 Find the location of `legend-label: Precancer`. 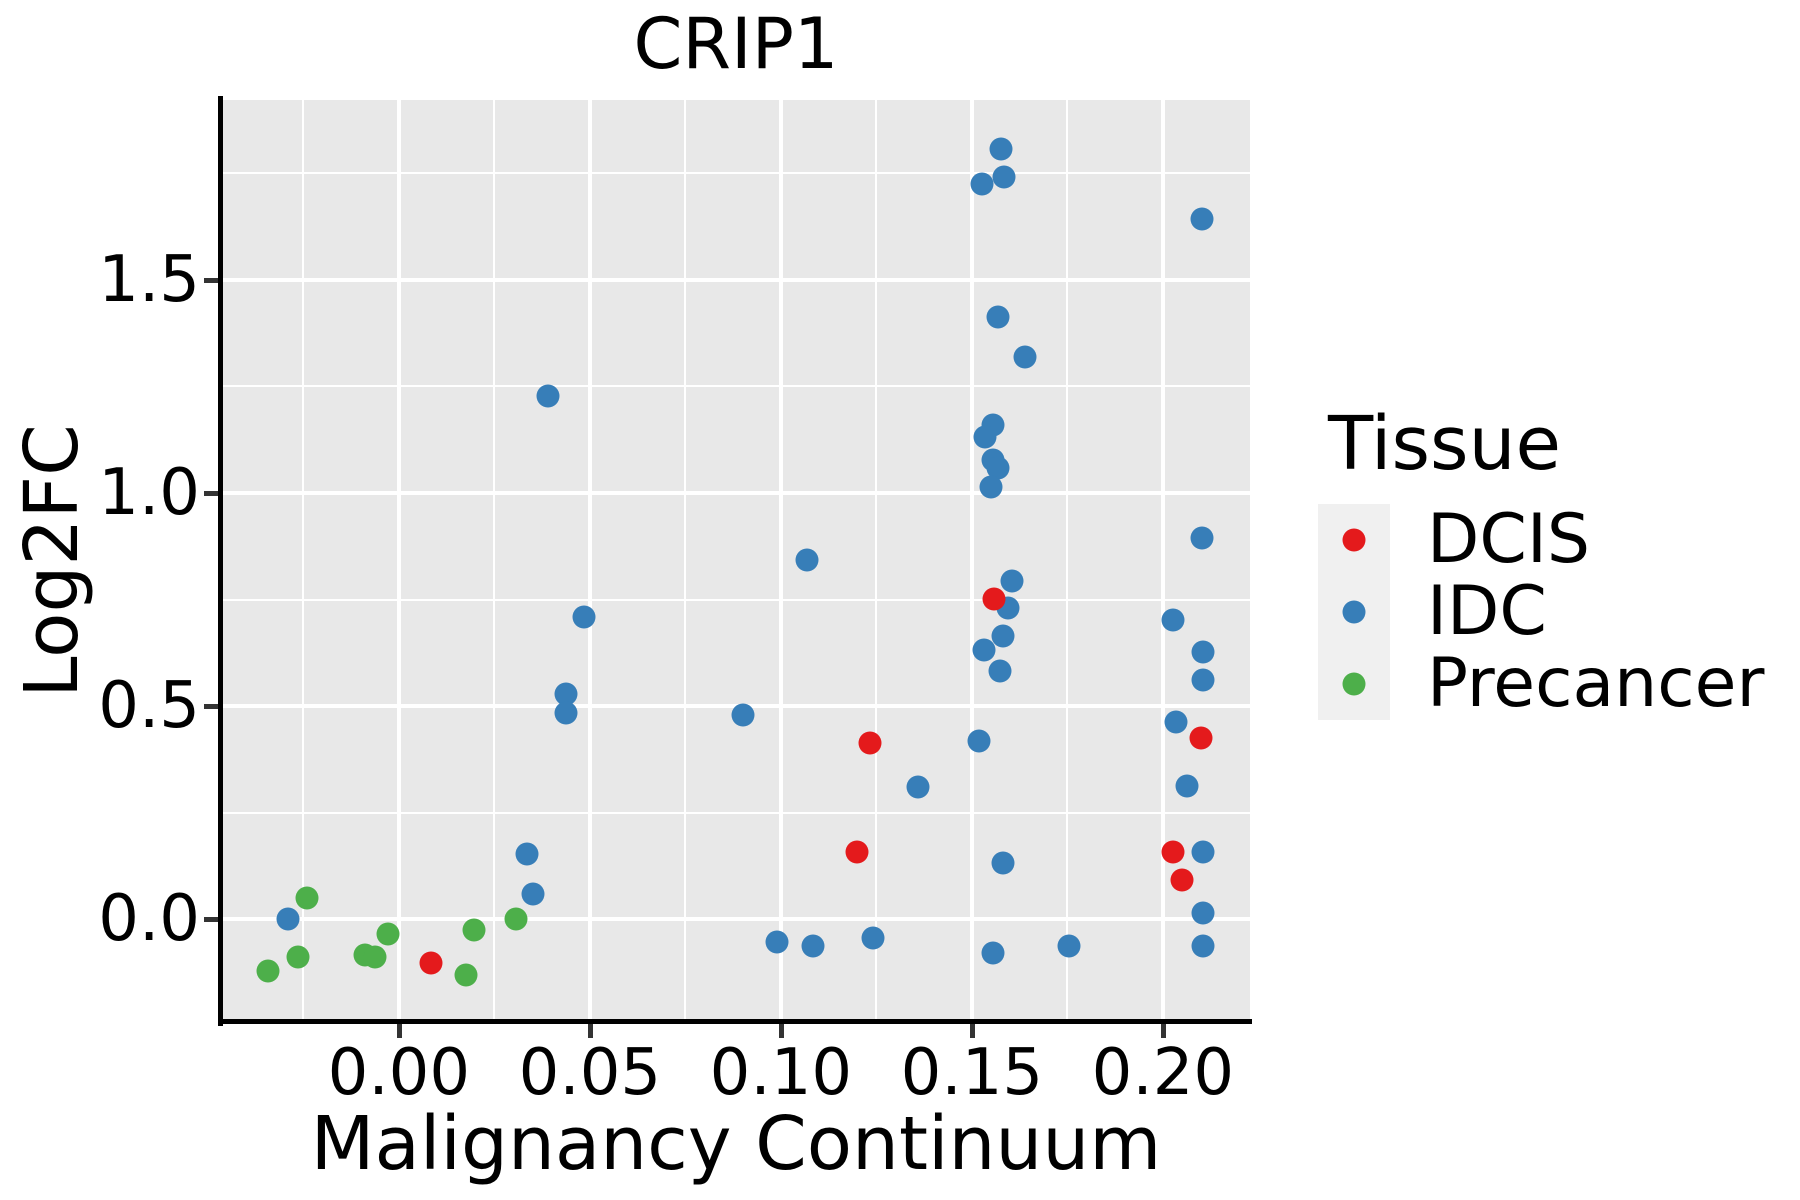

legend-label: Precancer is located at coordinates (1596, 683).